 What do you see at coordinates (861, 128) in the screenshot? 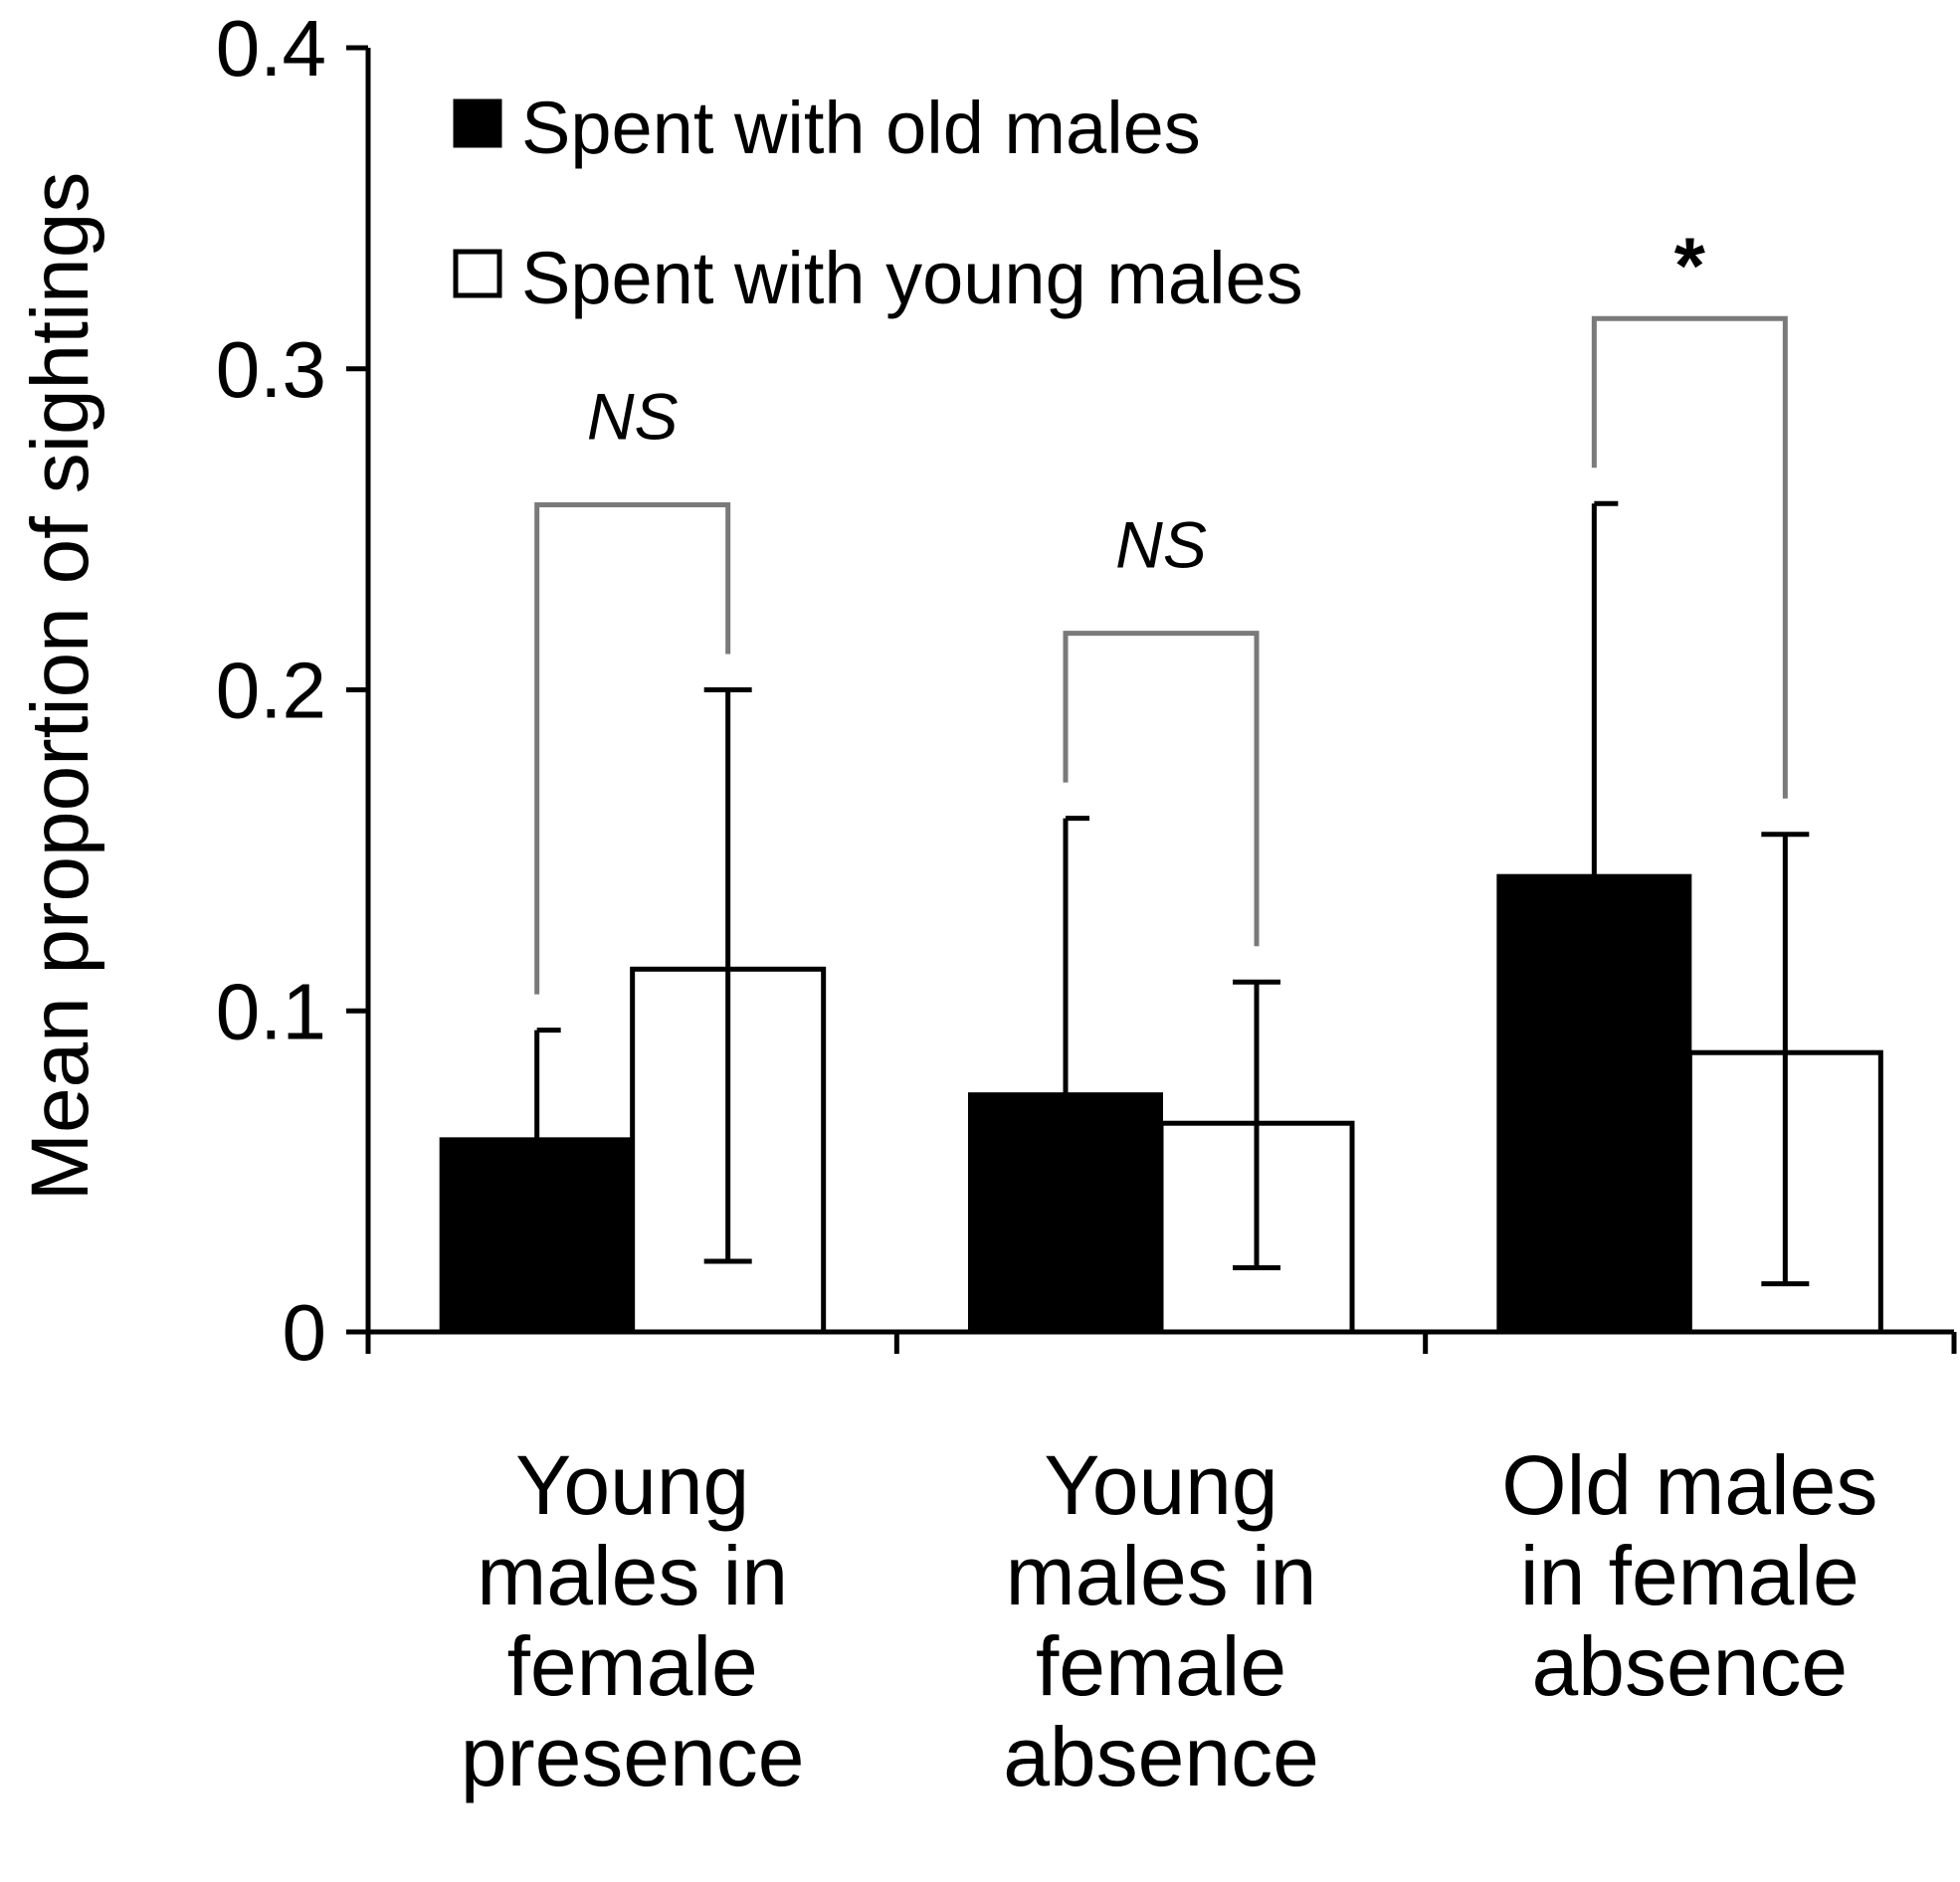
I see `legend-item-old-males: Spent with old males` at bounding box center [861, 128].